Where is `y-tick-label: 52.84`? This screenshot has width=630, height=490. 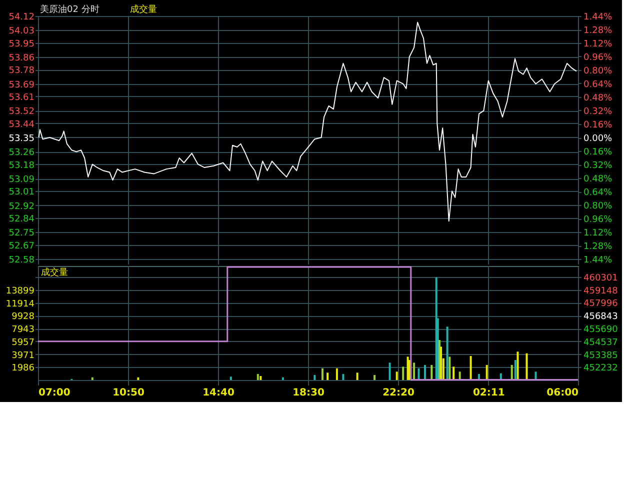
y-tick-label: 52.84 is located at coordinates (21, 219).